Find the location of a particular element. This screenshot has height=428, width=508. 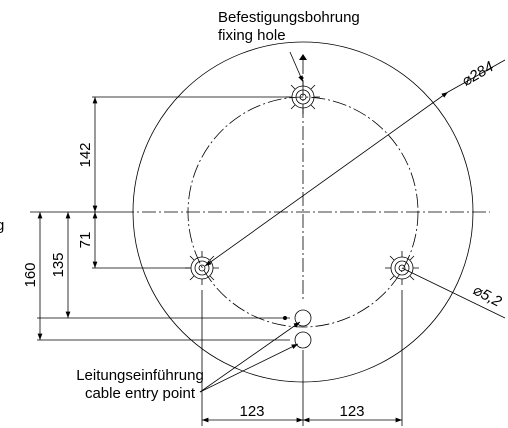

label: fixing hole is located at coordinates (252, 35).